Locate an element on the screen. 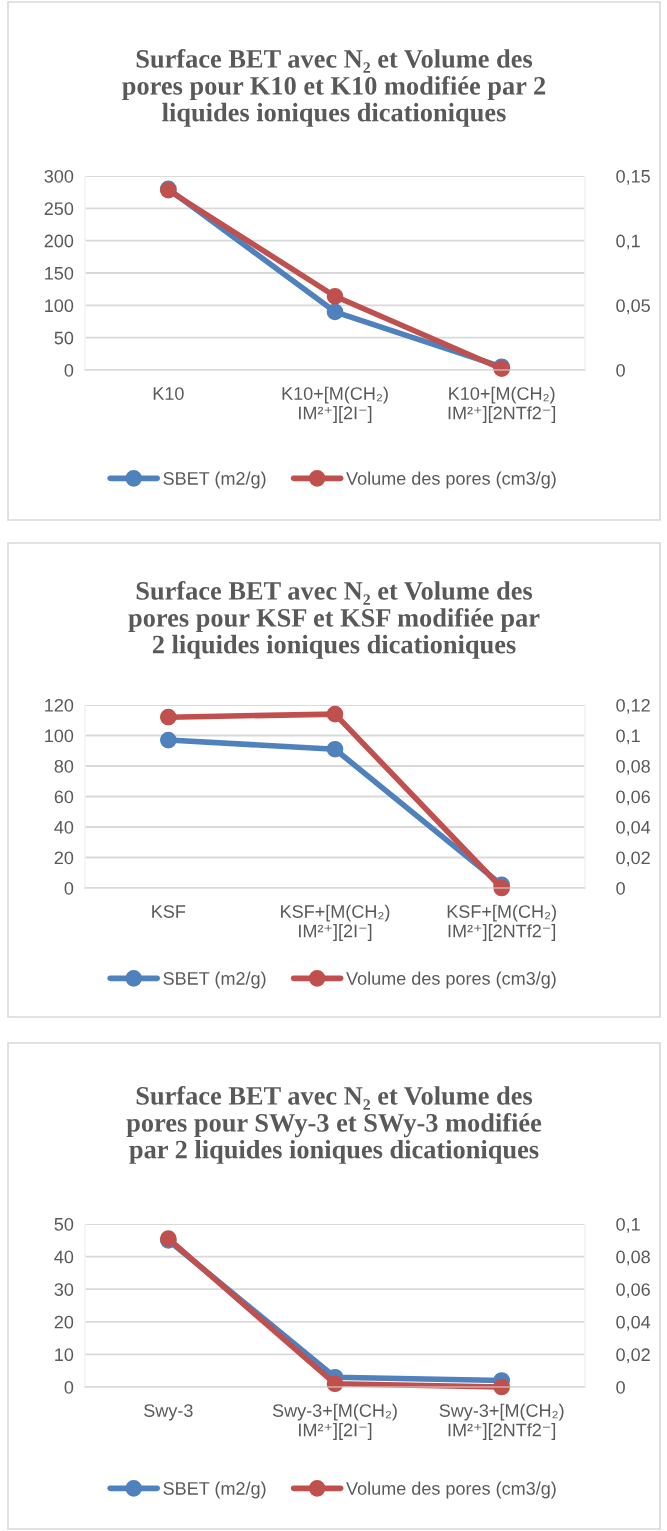 Image resolution: width=667 pixels, height=1531 pixels. y2-tick-label: 0,05 is located at coordinates (633, 307).